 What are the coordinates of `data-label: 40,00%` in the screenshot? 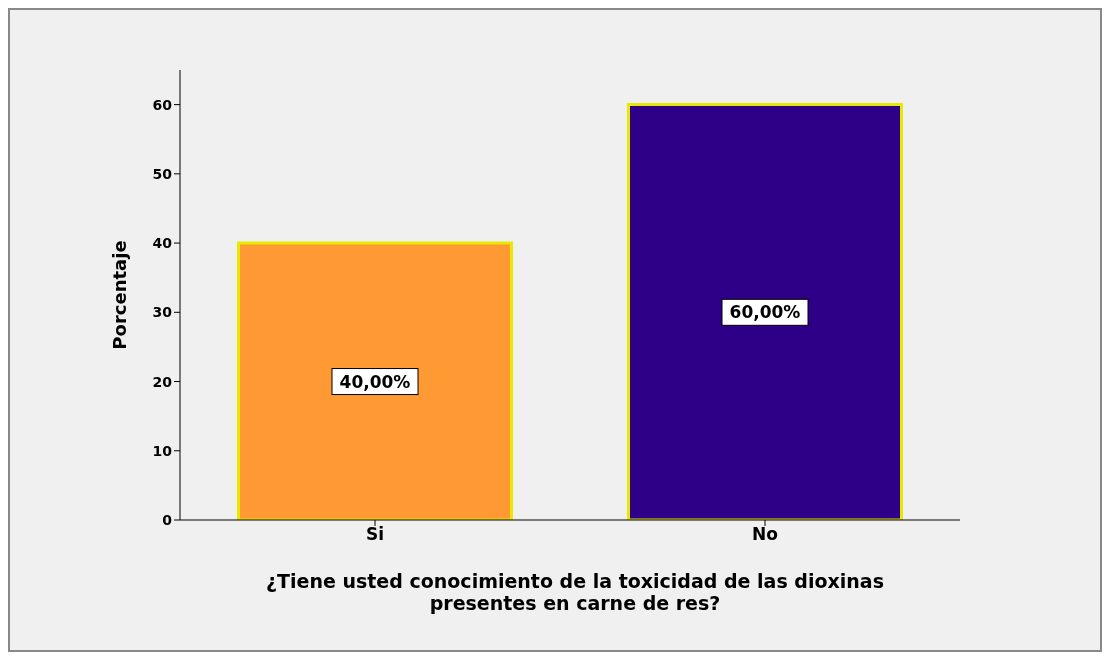 It's located at (375, 381).